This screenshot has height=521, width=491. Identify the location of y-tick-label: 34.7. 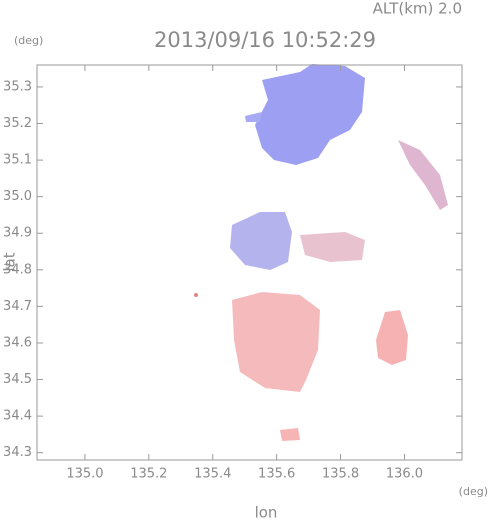
(17, 306).